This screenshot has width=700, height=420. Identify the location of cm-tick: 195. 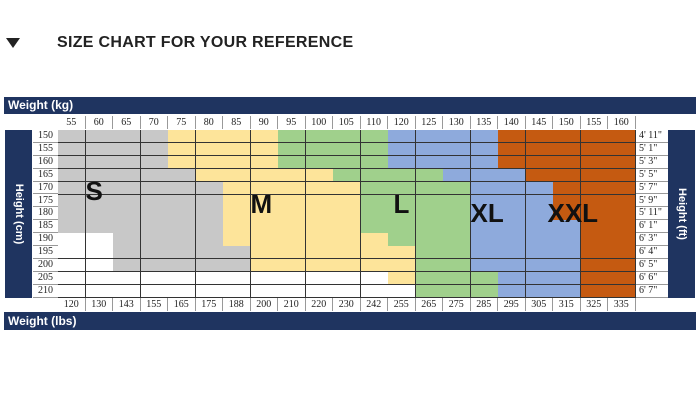
(45, 252).